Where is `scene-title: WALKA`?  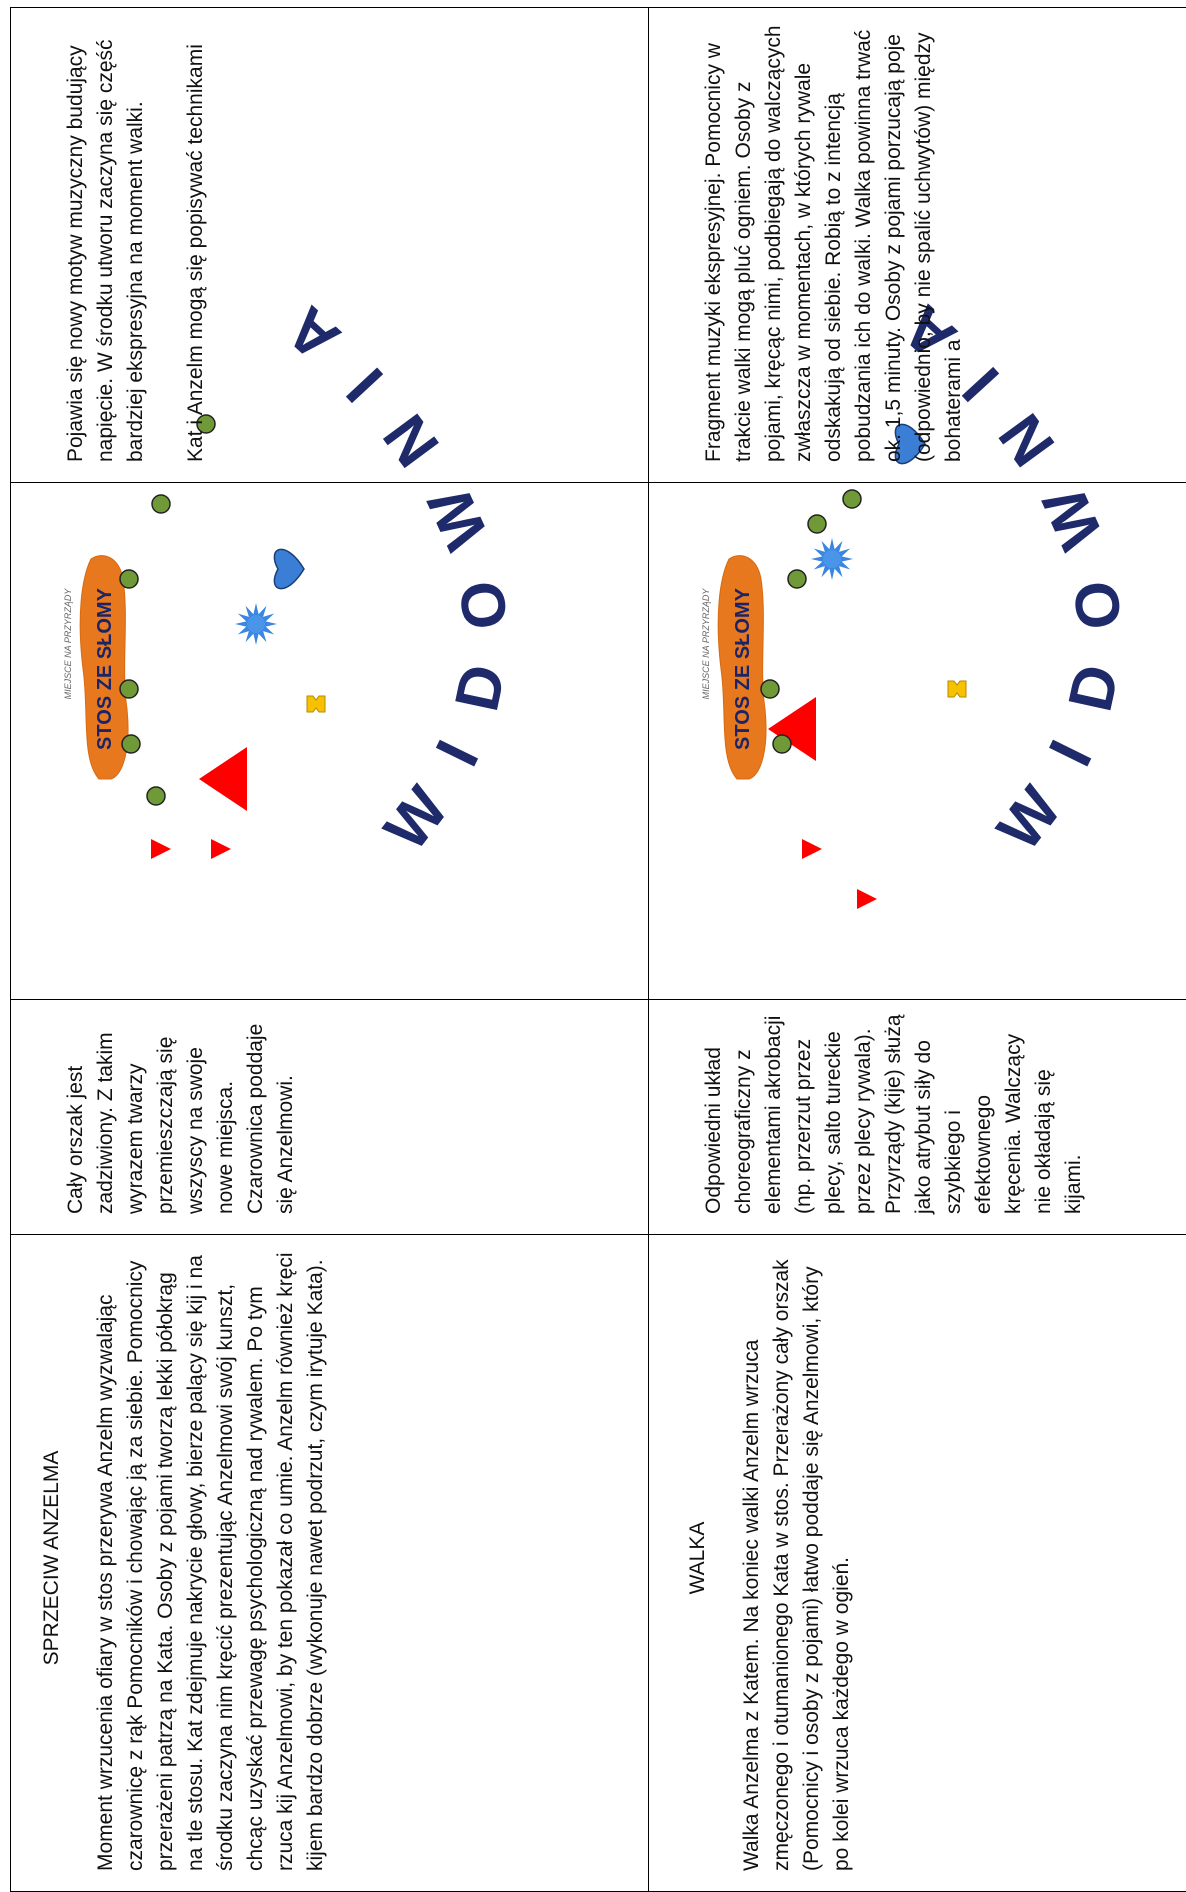
scene-title: WALKA is located at coordinates (697, 1558).